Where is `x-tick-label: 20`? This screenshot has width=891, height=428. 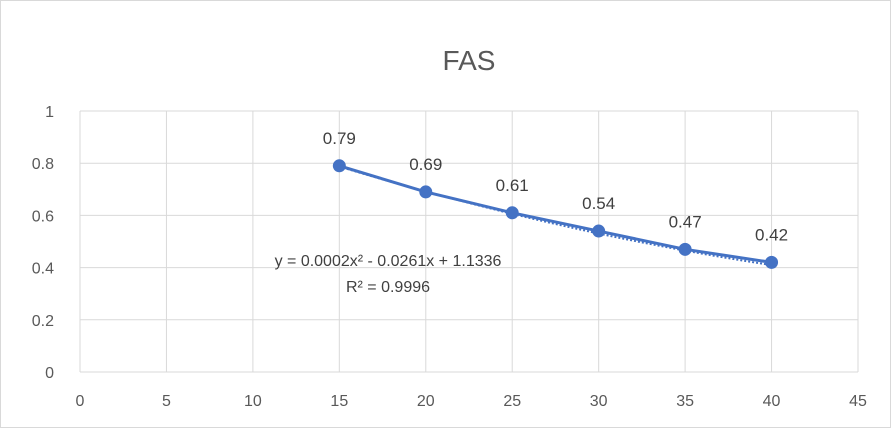 x-tick-label: 20 is located at coordinates (426, 401).